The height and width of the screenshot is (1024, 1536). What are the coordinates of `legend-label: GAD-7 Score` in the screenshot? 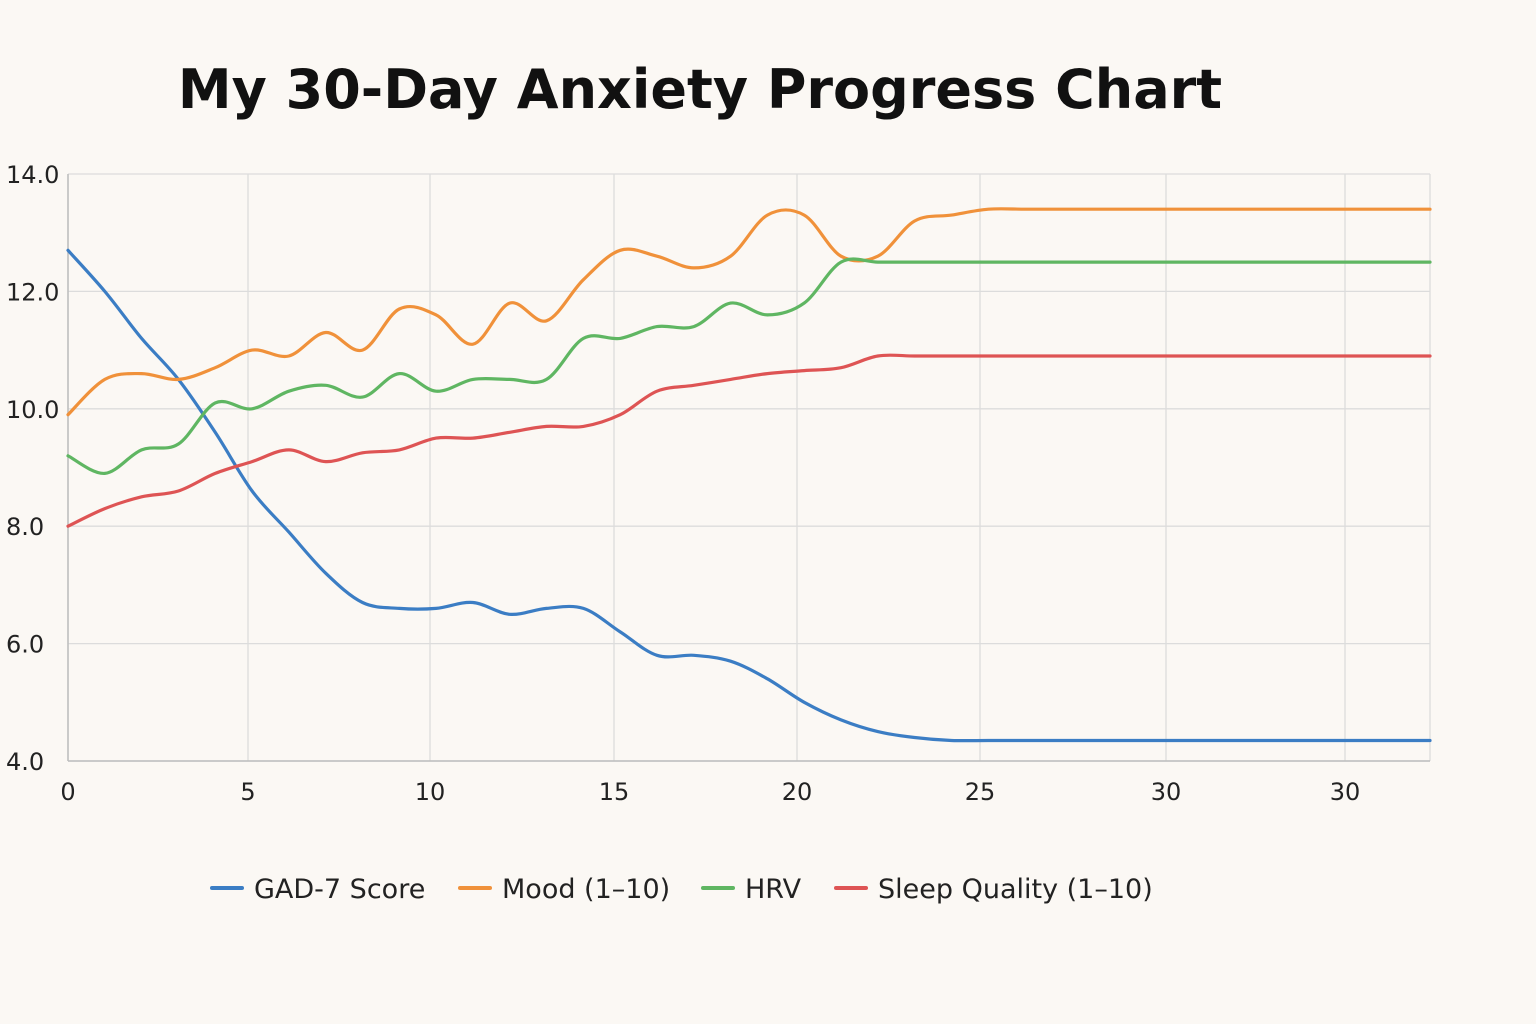 It's located at (339, 889).